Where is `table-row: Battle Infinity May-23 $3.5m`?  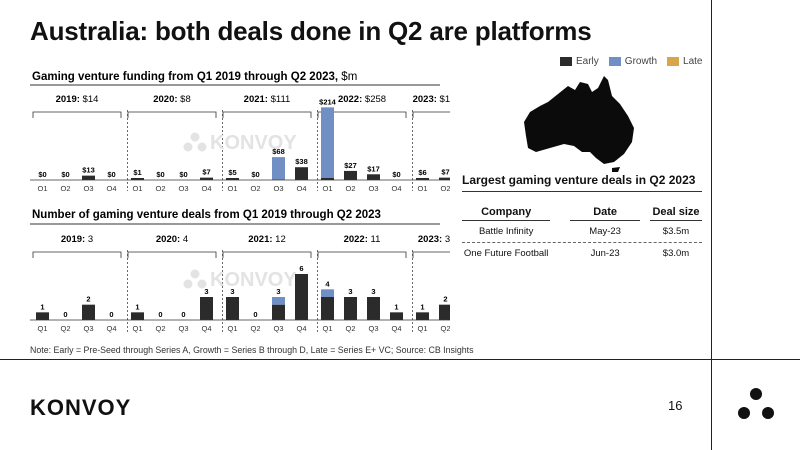 table-row: Battle Infinity May-23 $3.5m is located at coordinates (582, 232).